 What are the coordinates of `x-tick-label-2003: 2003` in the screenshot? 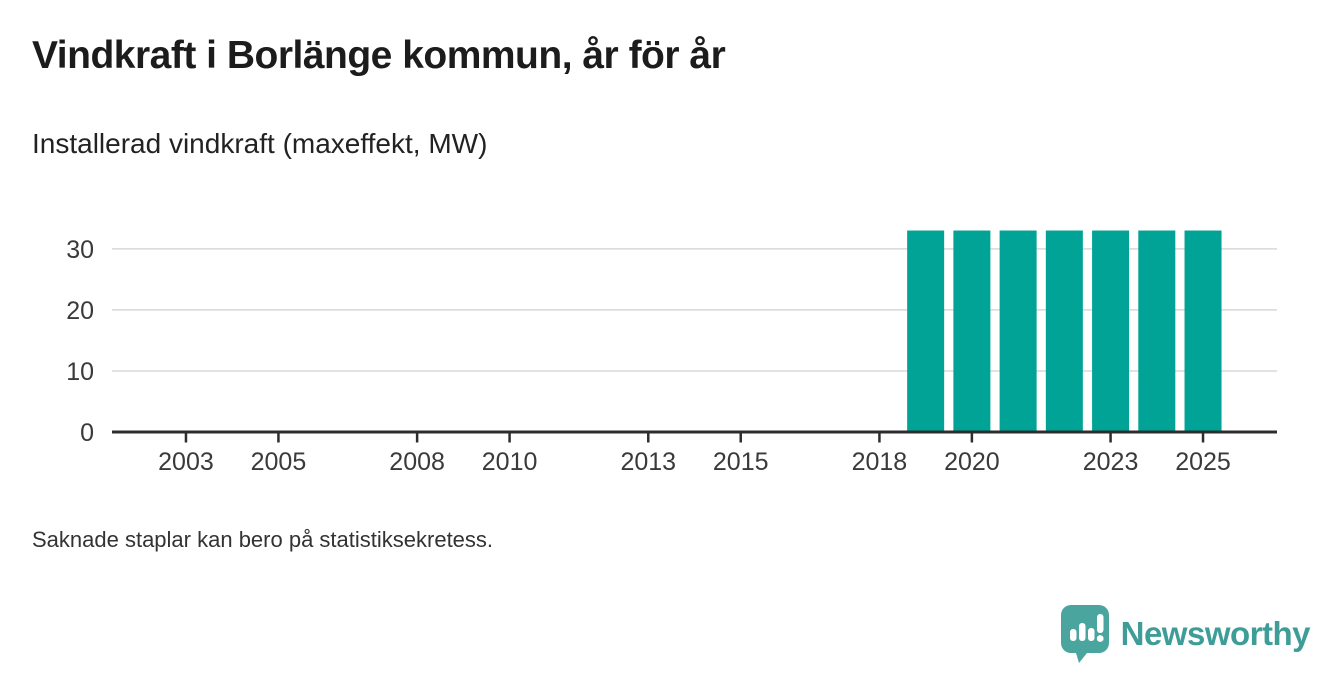 It's located at (186, 462).